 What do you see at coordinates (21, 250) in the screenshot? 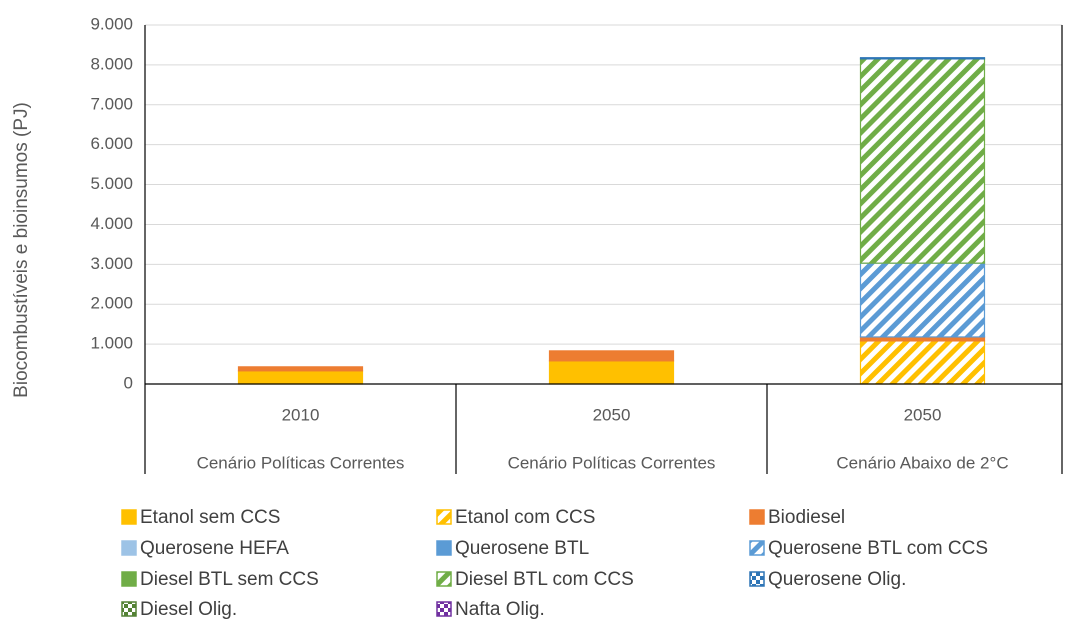
I see `y-axis-title: Biocombustíveis e bioinsumos (PJ)` at bounding box center [21, 250].